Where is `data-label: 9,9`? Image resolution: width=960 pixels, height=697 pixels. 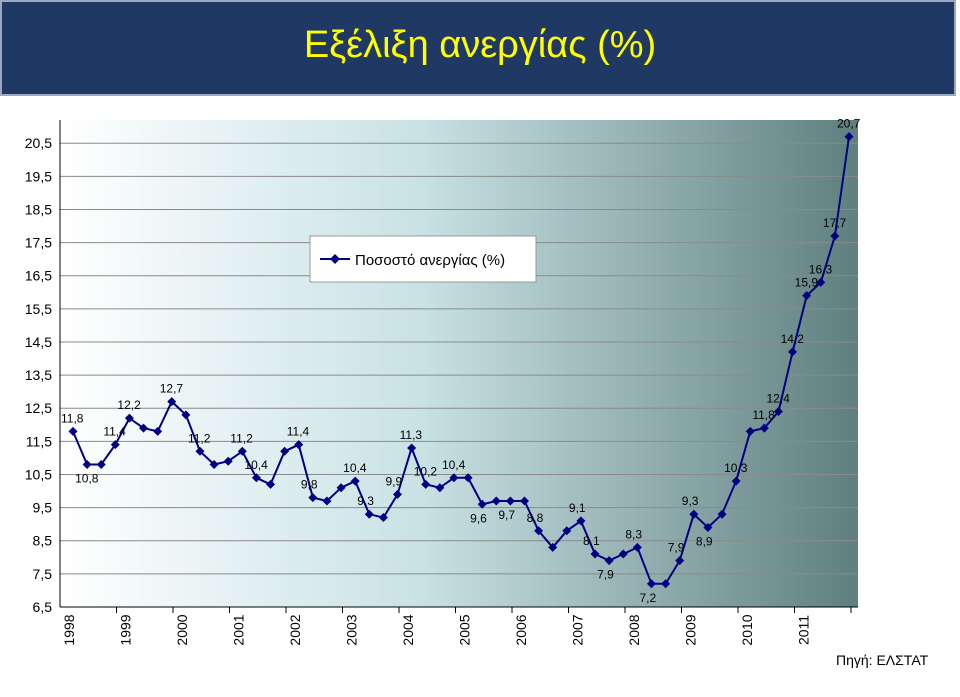
data-label: 9,9 is located at coordinates (394, 481).